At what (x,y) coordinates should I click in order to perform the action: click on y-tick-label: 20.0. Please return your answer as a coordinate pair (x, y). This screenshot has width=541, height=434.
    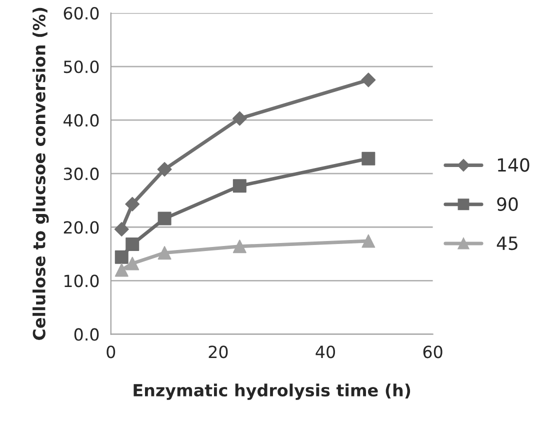
    Looking at the image, I should click on (81, 227).